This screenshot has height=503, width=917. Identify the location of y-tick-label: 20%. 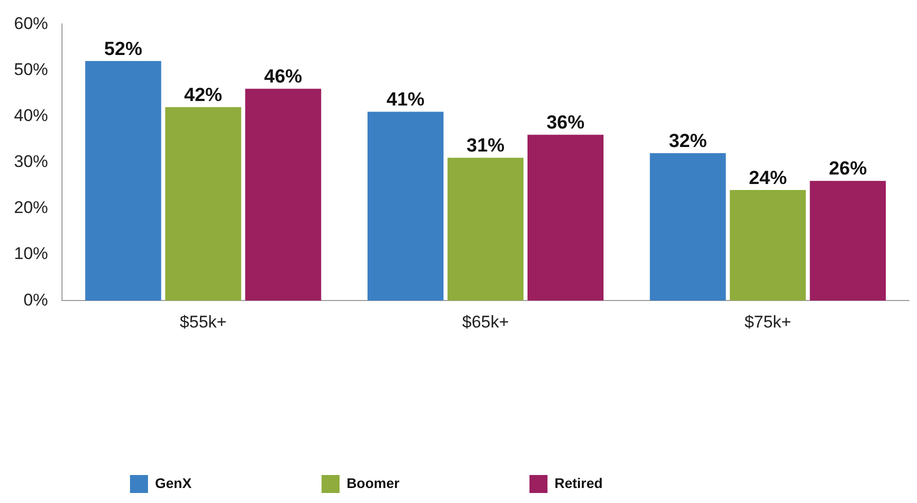
(31, 208).